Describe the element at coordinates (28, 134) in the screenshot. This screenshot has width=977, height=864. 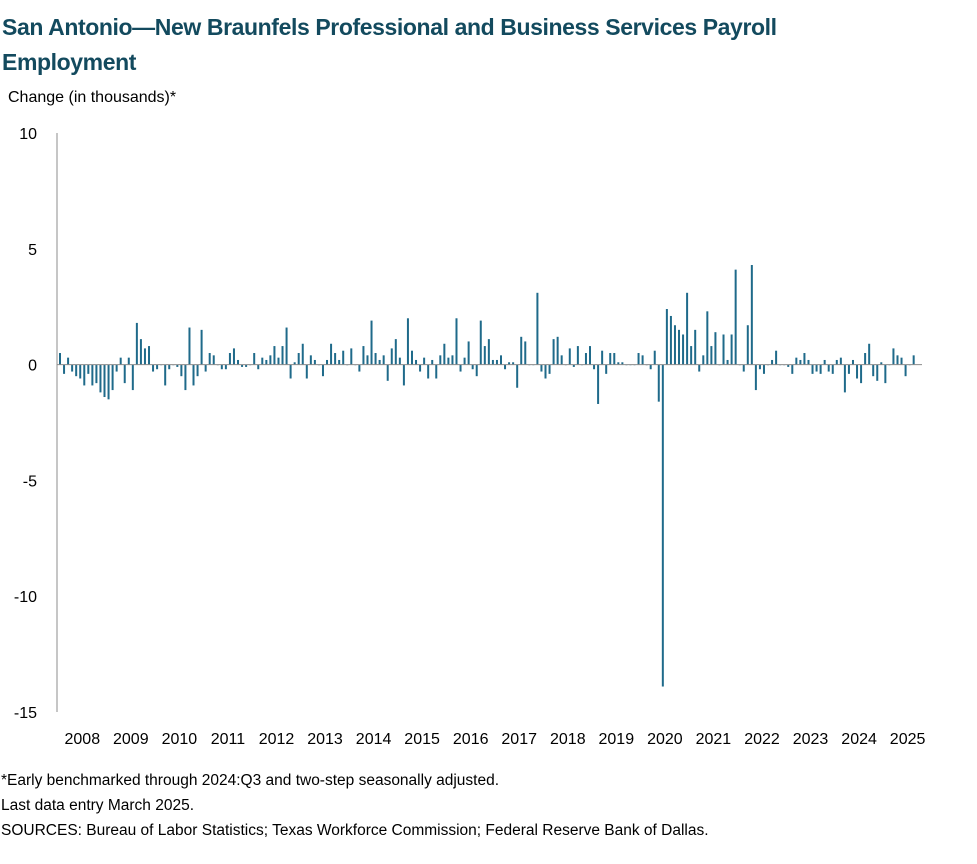
I see `y-tick-label: 10` at that location.